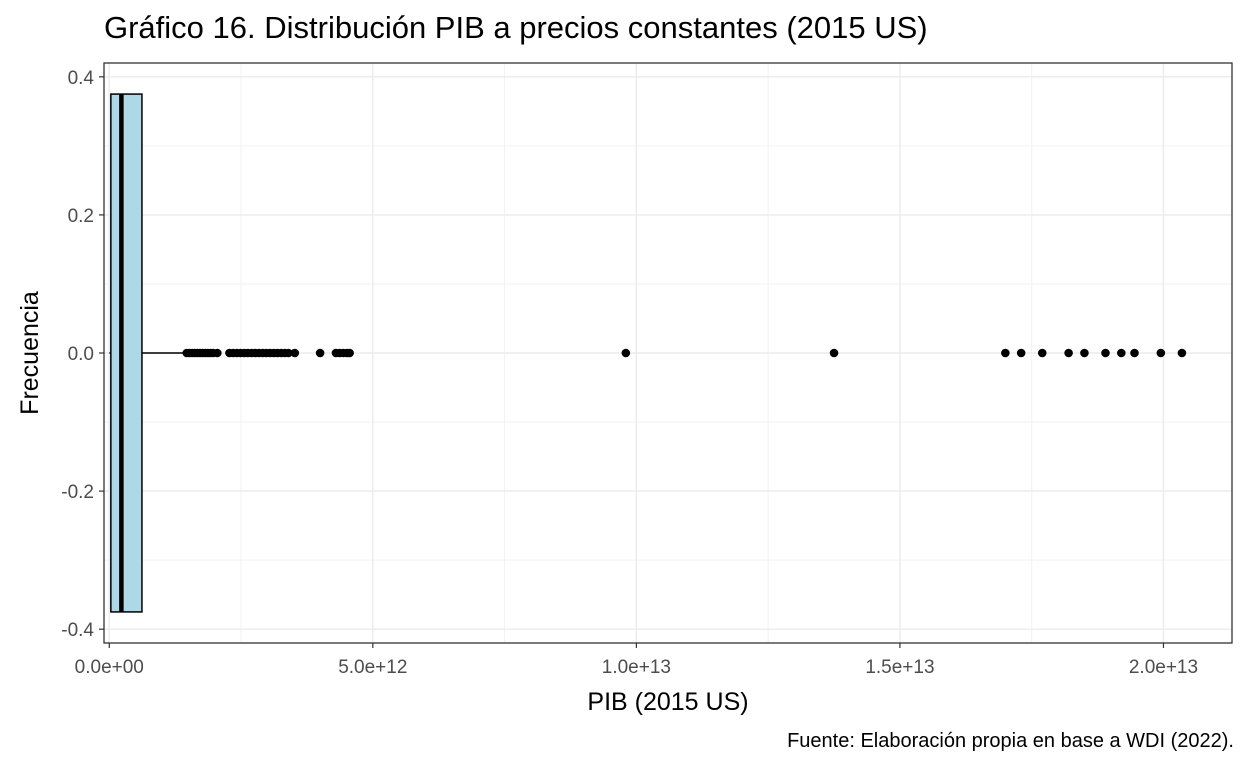  I want to click on box, so click(126, 353).